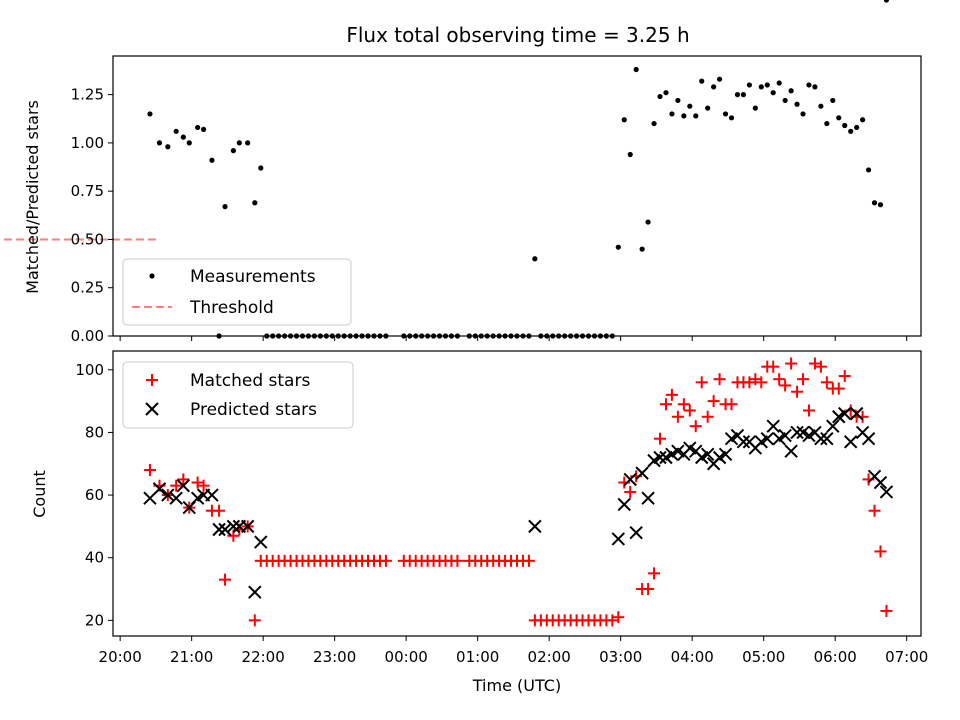 This screenshot has height=720, width=960. I want to click on x-tick-label: 22:00, so click(263, 657).